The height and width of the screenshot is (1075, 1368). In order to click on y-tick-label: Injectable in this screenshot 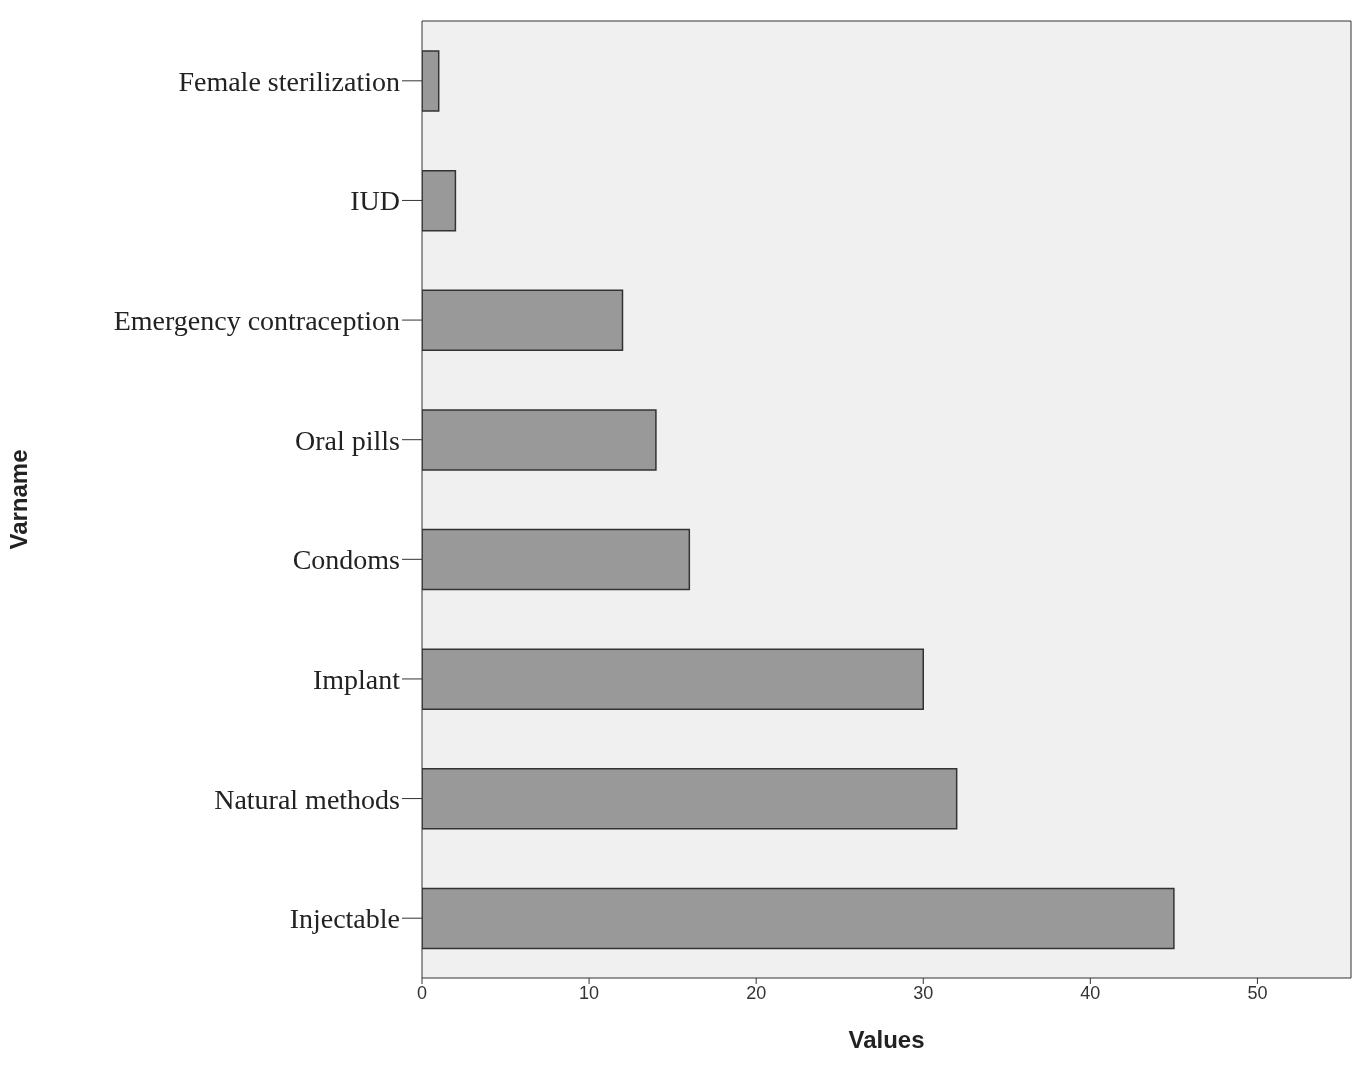, I will do `click(344, 919)`.